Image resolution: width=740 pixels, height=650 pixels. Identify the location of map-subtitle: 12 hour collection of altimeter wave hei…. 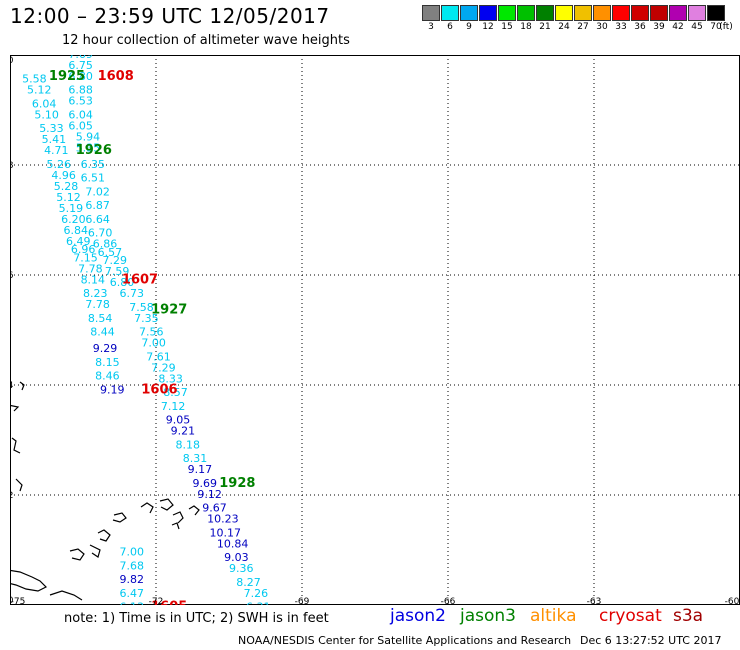
(206, 40).